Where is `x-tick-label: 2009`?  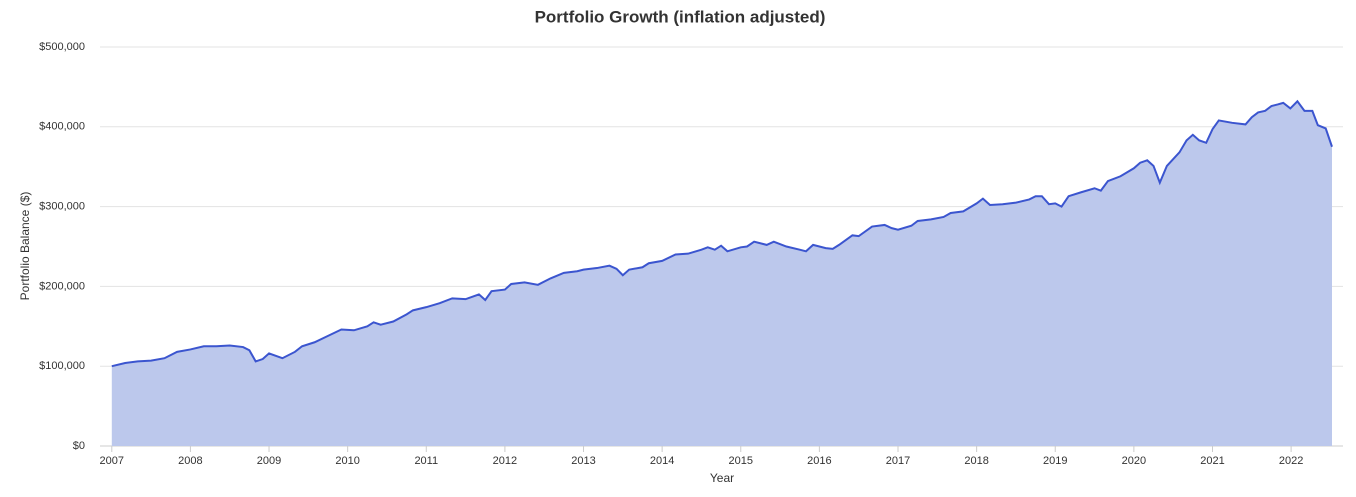 x-tick-label: 2009 is located at coordinates (269, 461).